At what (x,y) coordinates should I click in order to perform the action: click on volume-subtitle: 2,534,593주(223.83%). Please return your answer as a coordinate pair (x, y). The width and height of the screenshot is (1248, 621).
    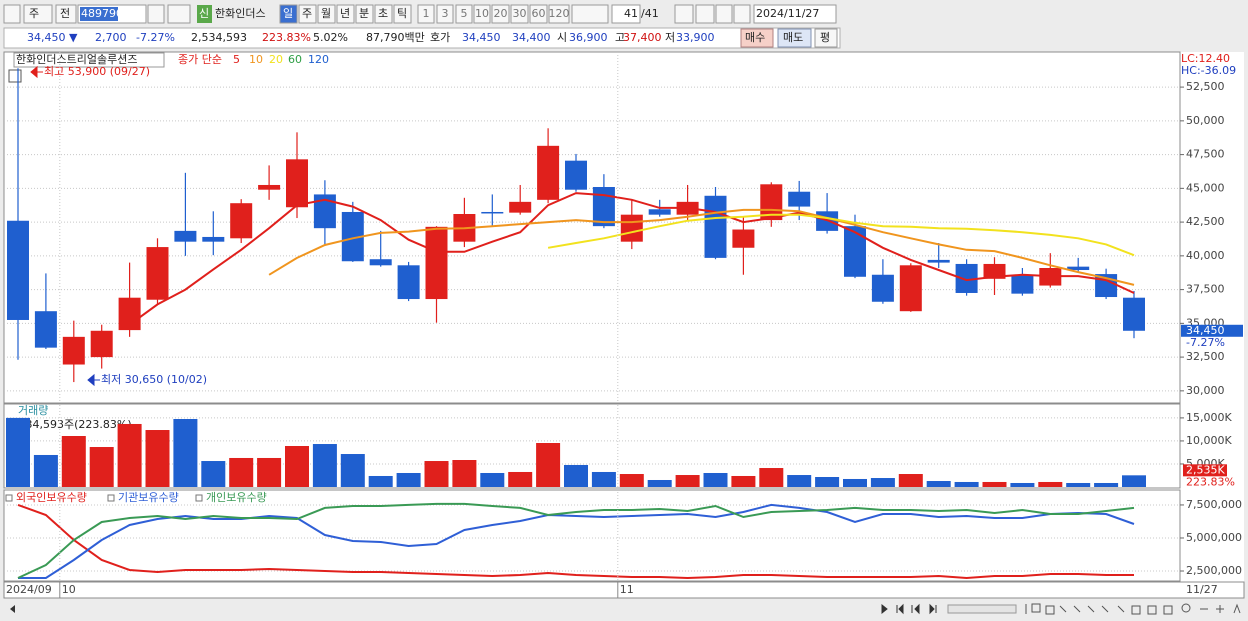
    Looking at the image, I should click on (70, 424).